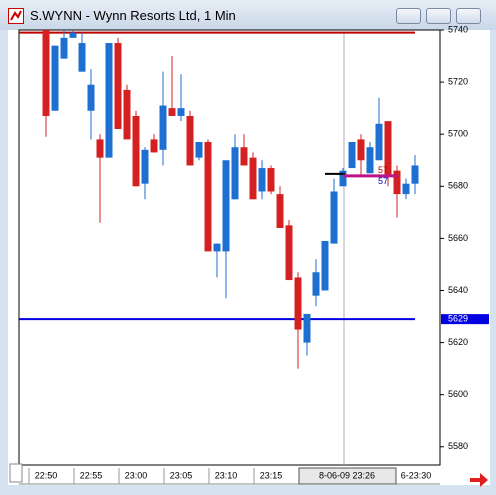 Image resolution: width=496 pixels, height=495 pixels. I want to click on cursor-time-label: 8-06-09 23:26, so click(347, 475).